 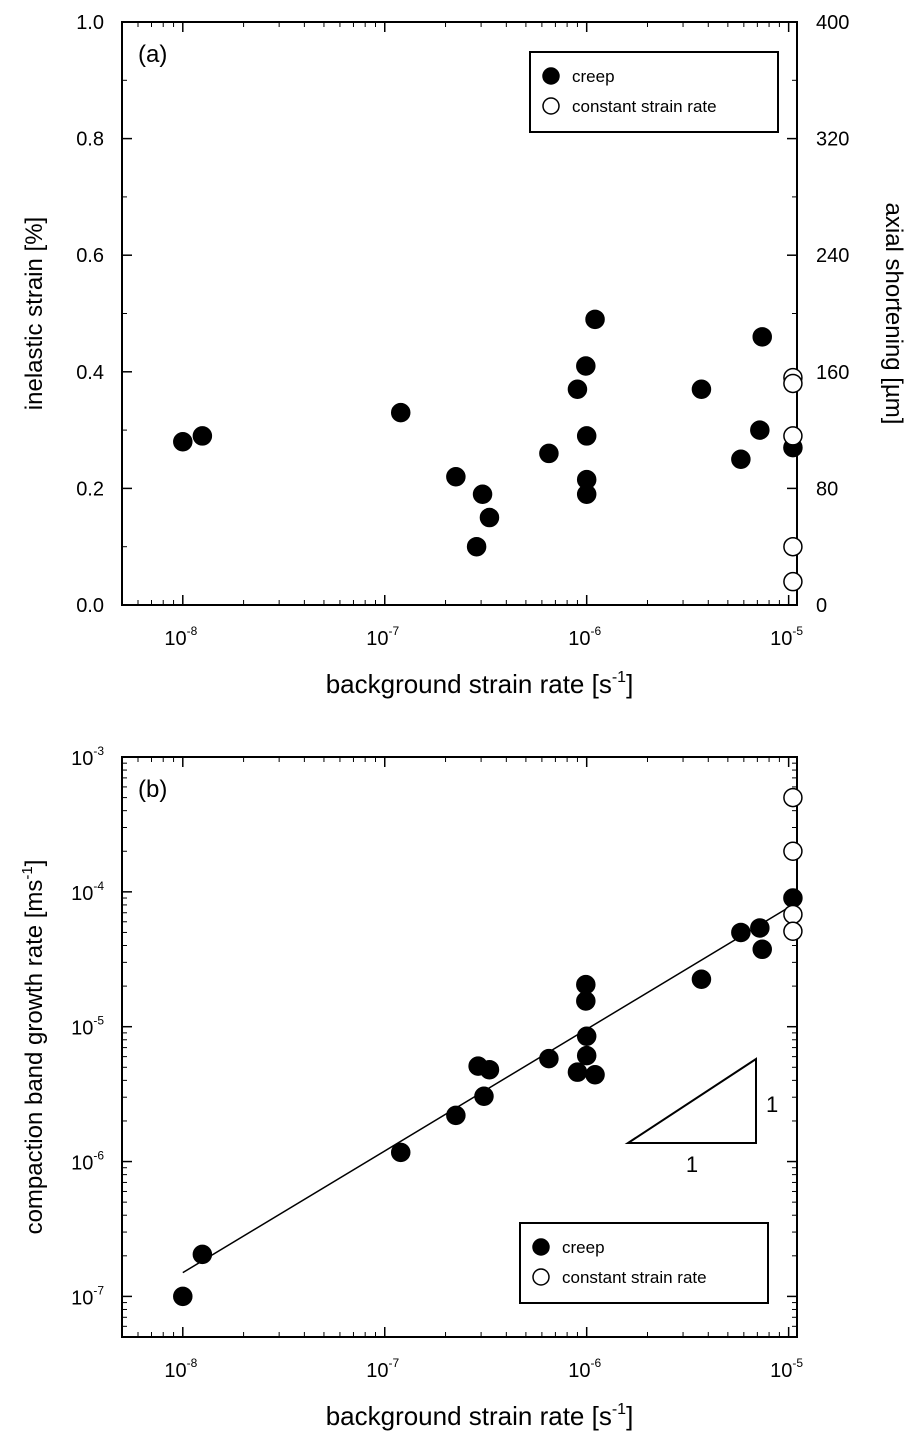 What do you see at coordinates (90, 140) in the screenshot?
I see `y-tick-label-a-4: 0.8` at bounding box center [90, 140].